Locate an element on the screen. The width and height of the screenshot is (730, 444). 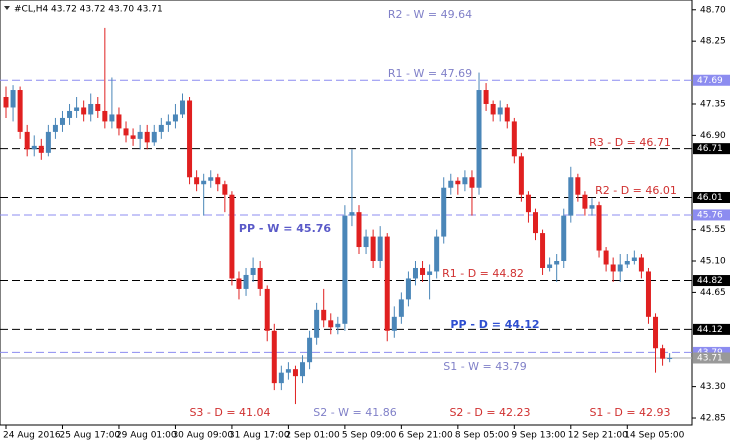
level-label: S1 - W = 43.79 is located at coordinates (485, 366).